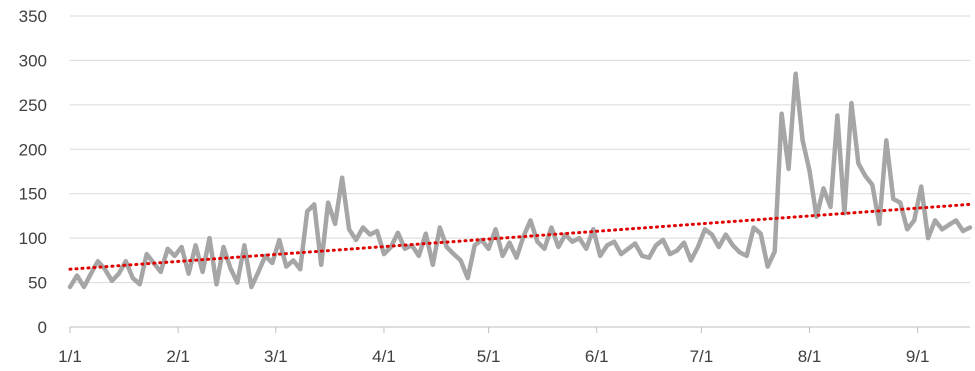 The image size is (975, 371). What do you see at coordinates (37, 283) in the screenshot?
I see `y-tick-label: 50` at bounding box center [37, 283].